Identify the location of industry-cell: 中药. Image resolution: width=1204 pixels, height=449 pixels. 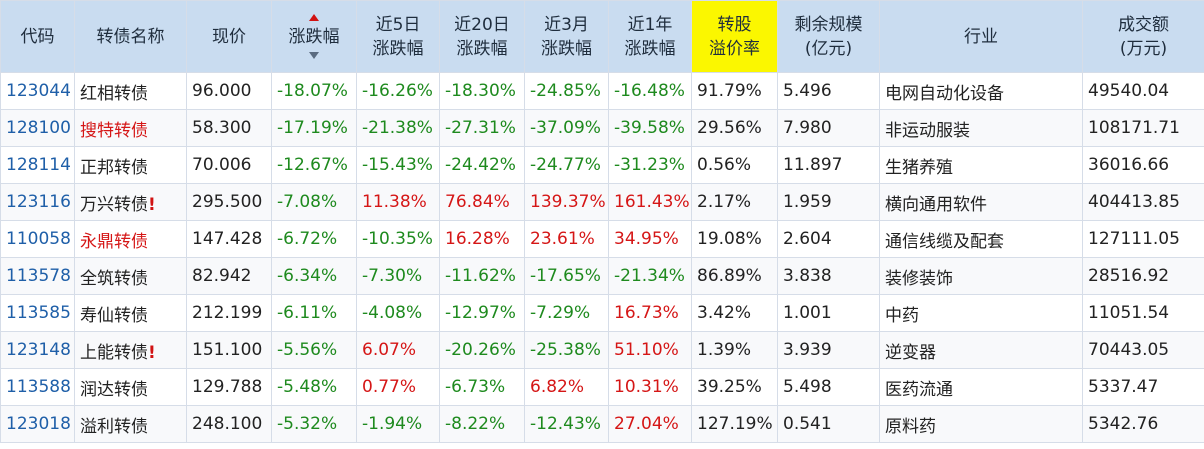
(981, 313).